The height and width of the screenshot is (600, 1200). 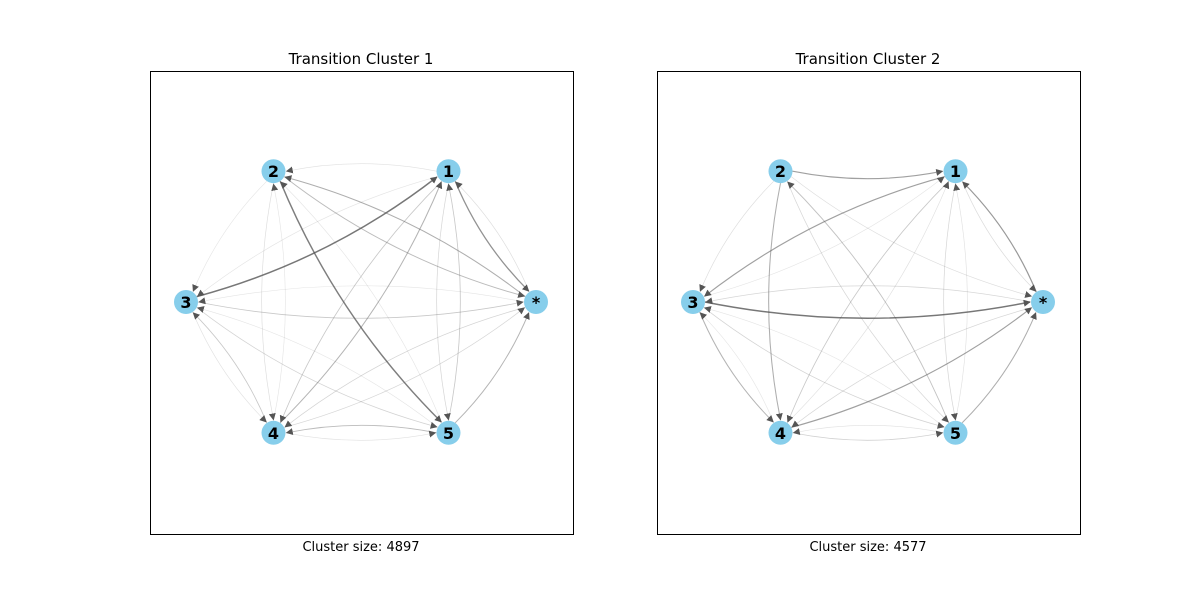 What do you see at coordinates (867, 547) in the screenshot?
I see `cluster-size-caption: Cluster size: 4577` at bounding box center [867, 547].